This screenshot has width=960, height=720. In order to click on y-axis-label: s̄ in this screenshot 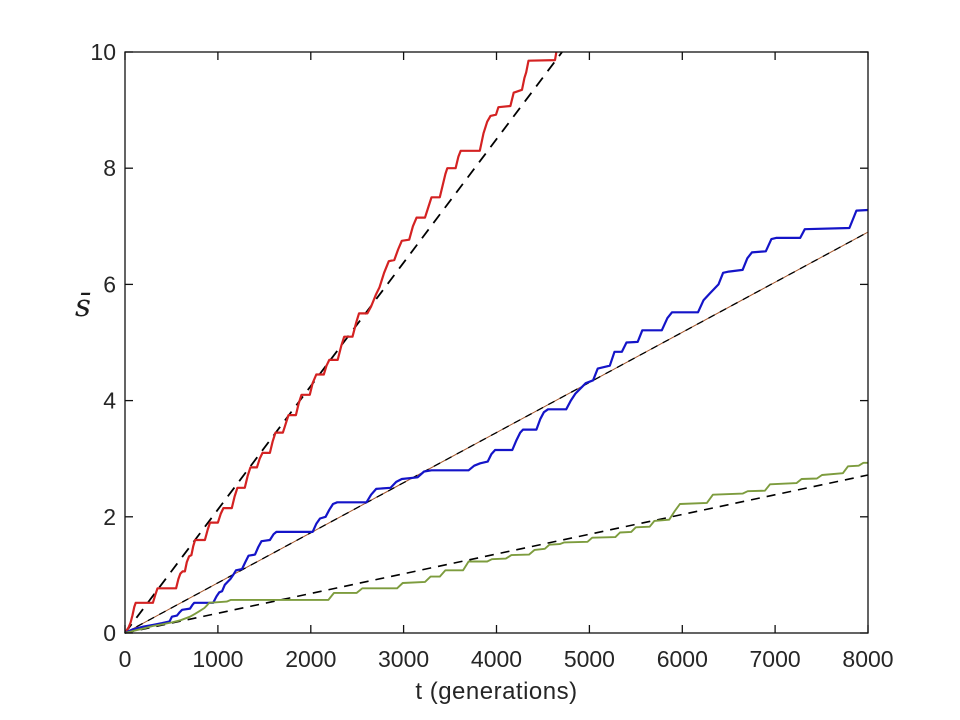, I will do `click(83, 306)`.